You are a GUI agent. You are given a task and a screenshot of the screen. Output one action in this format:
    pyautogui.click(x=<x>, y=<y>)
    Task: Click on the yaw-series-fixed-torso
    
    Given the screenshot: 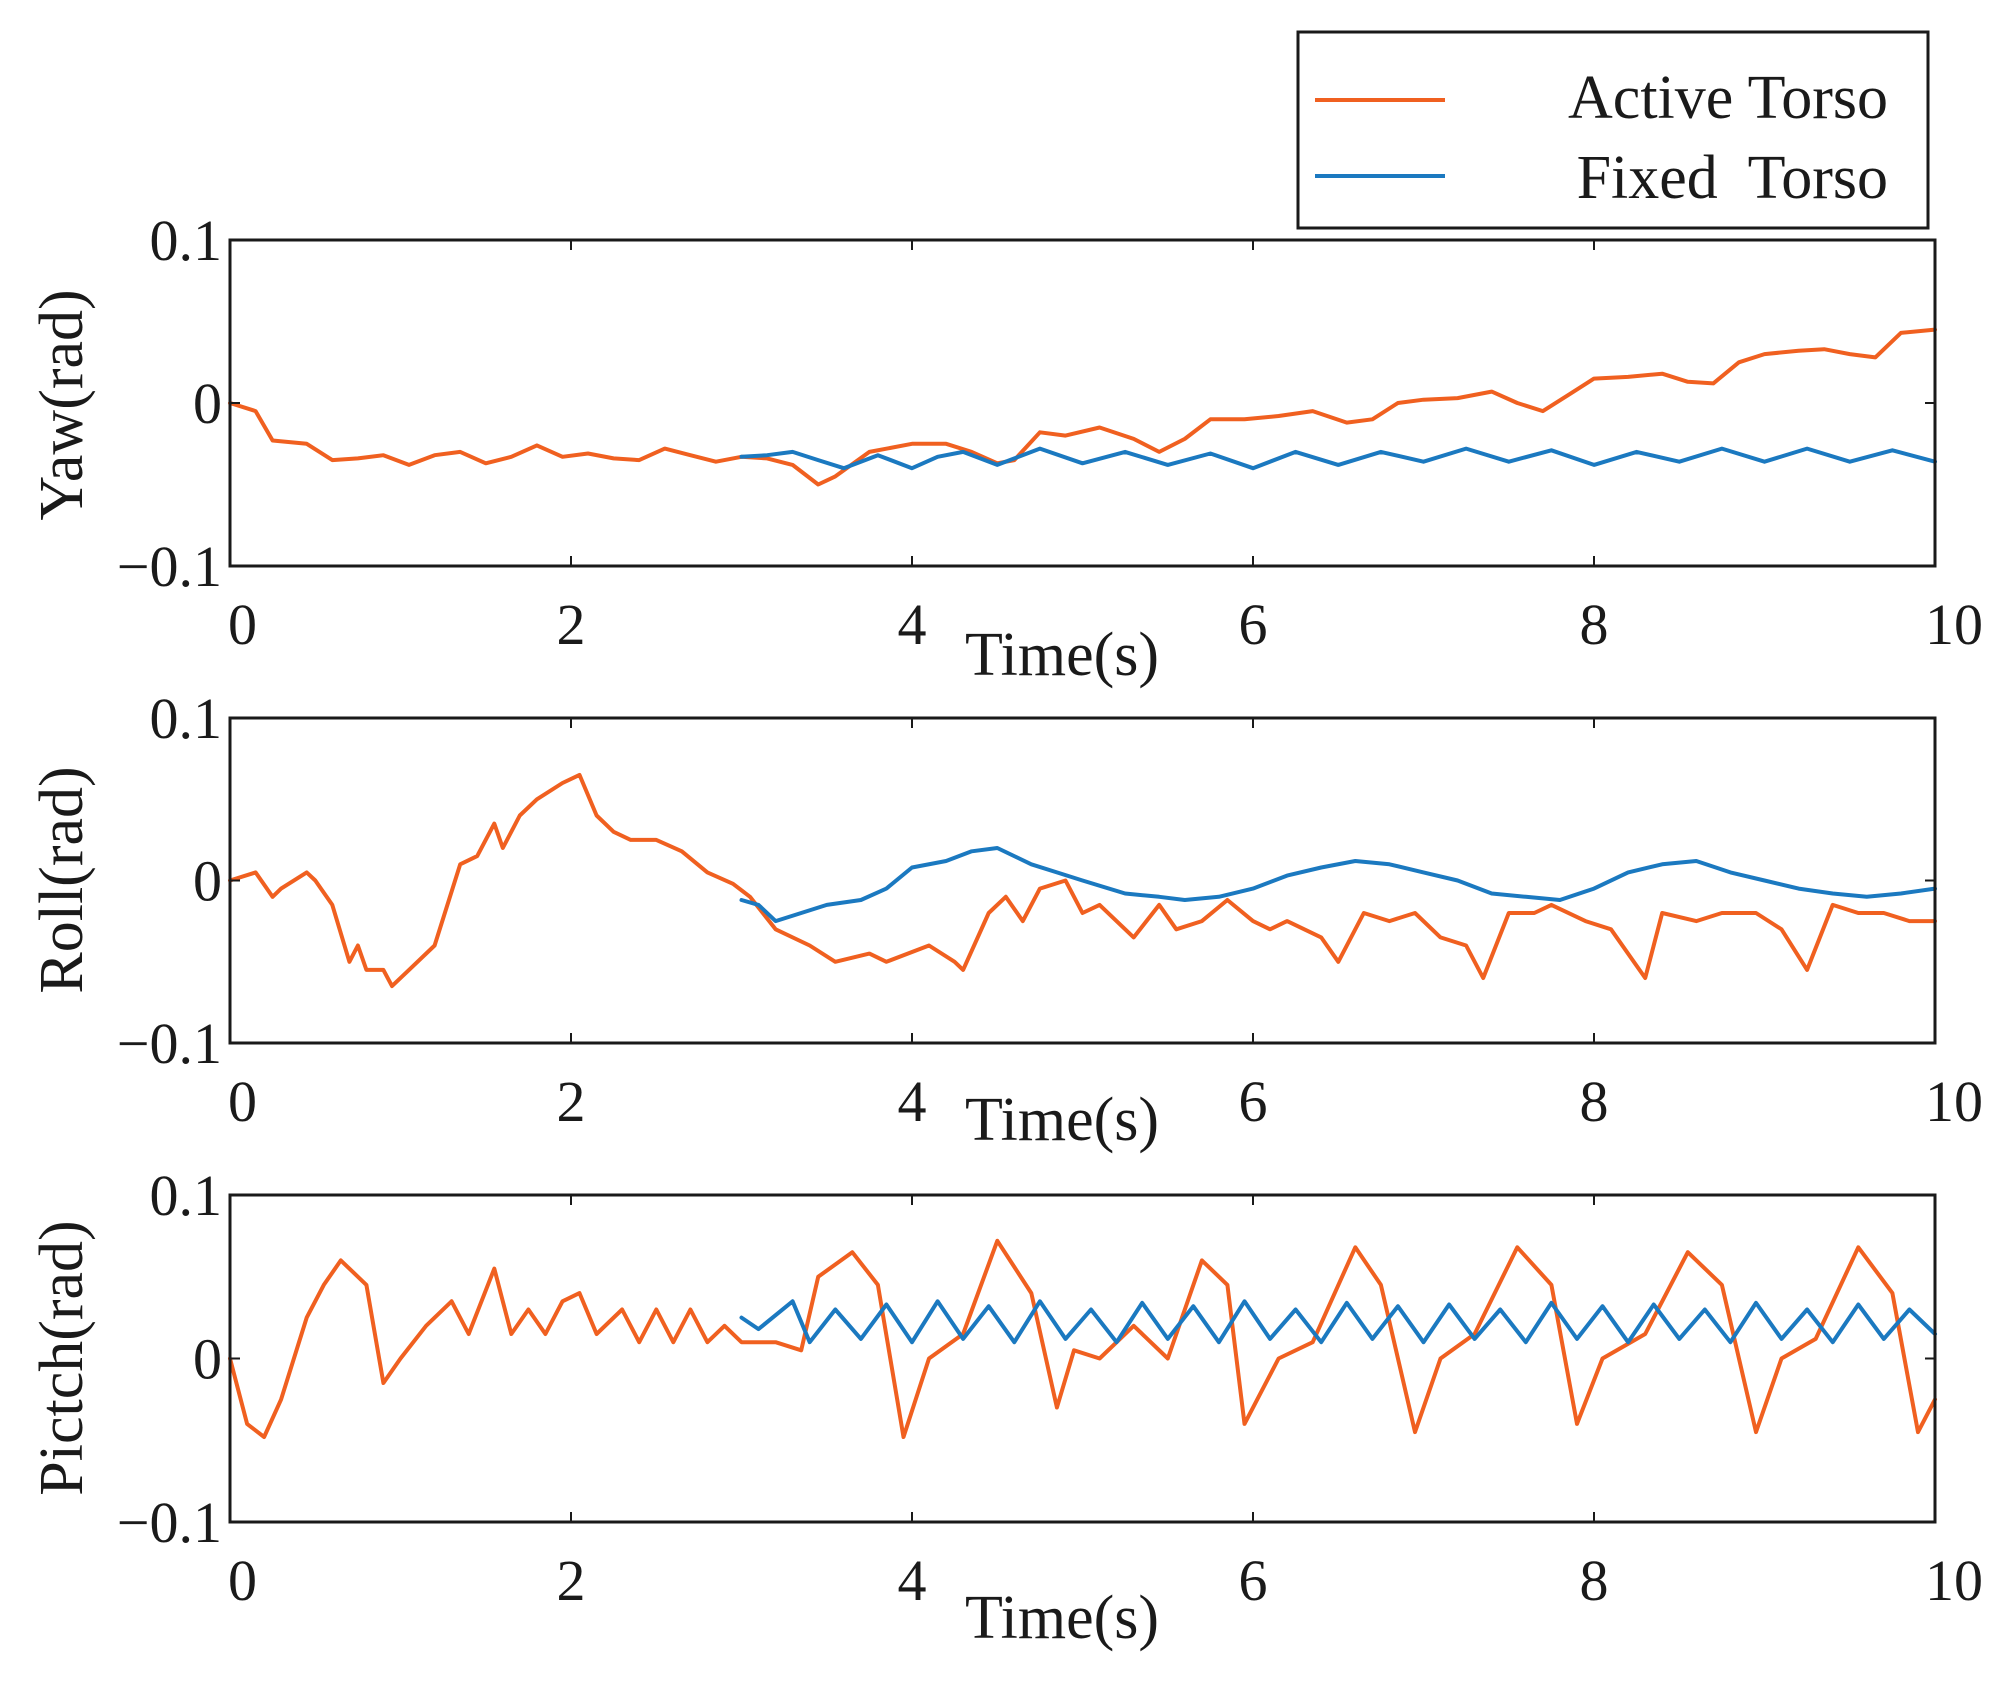 What is the action you would take?
    pyautogui.click(x=1338, y=458)
    